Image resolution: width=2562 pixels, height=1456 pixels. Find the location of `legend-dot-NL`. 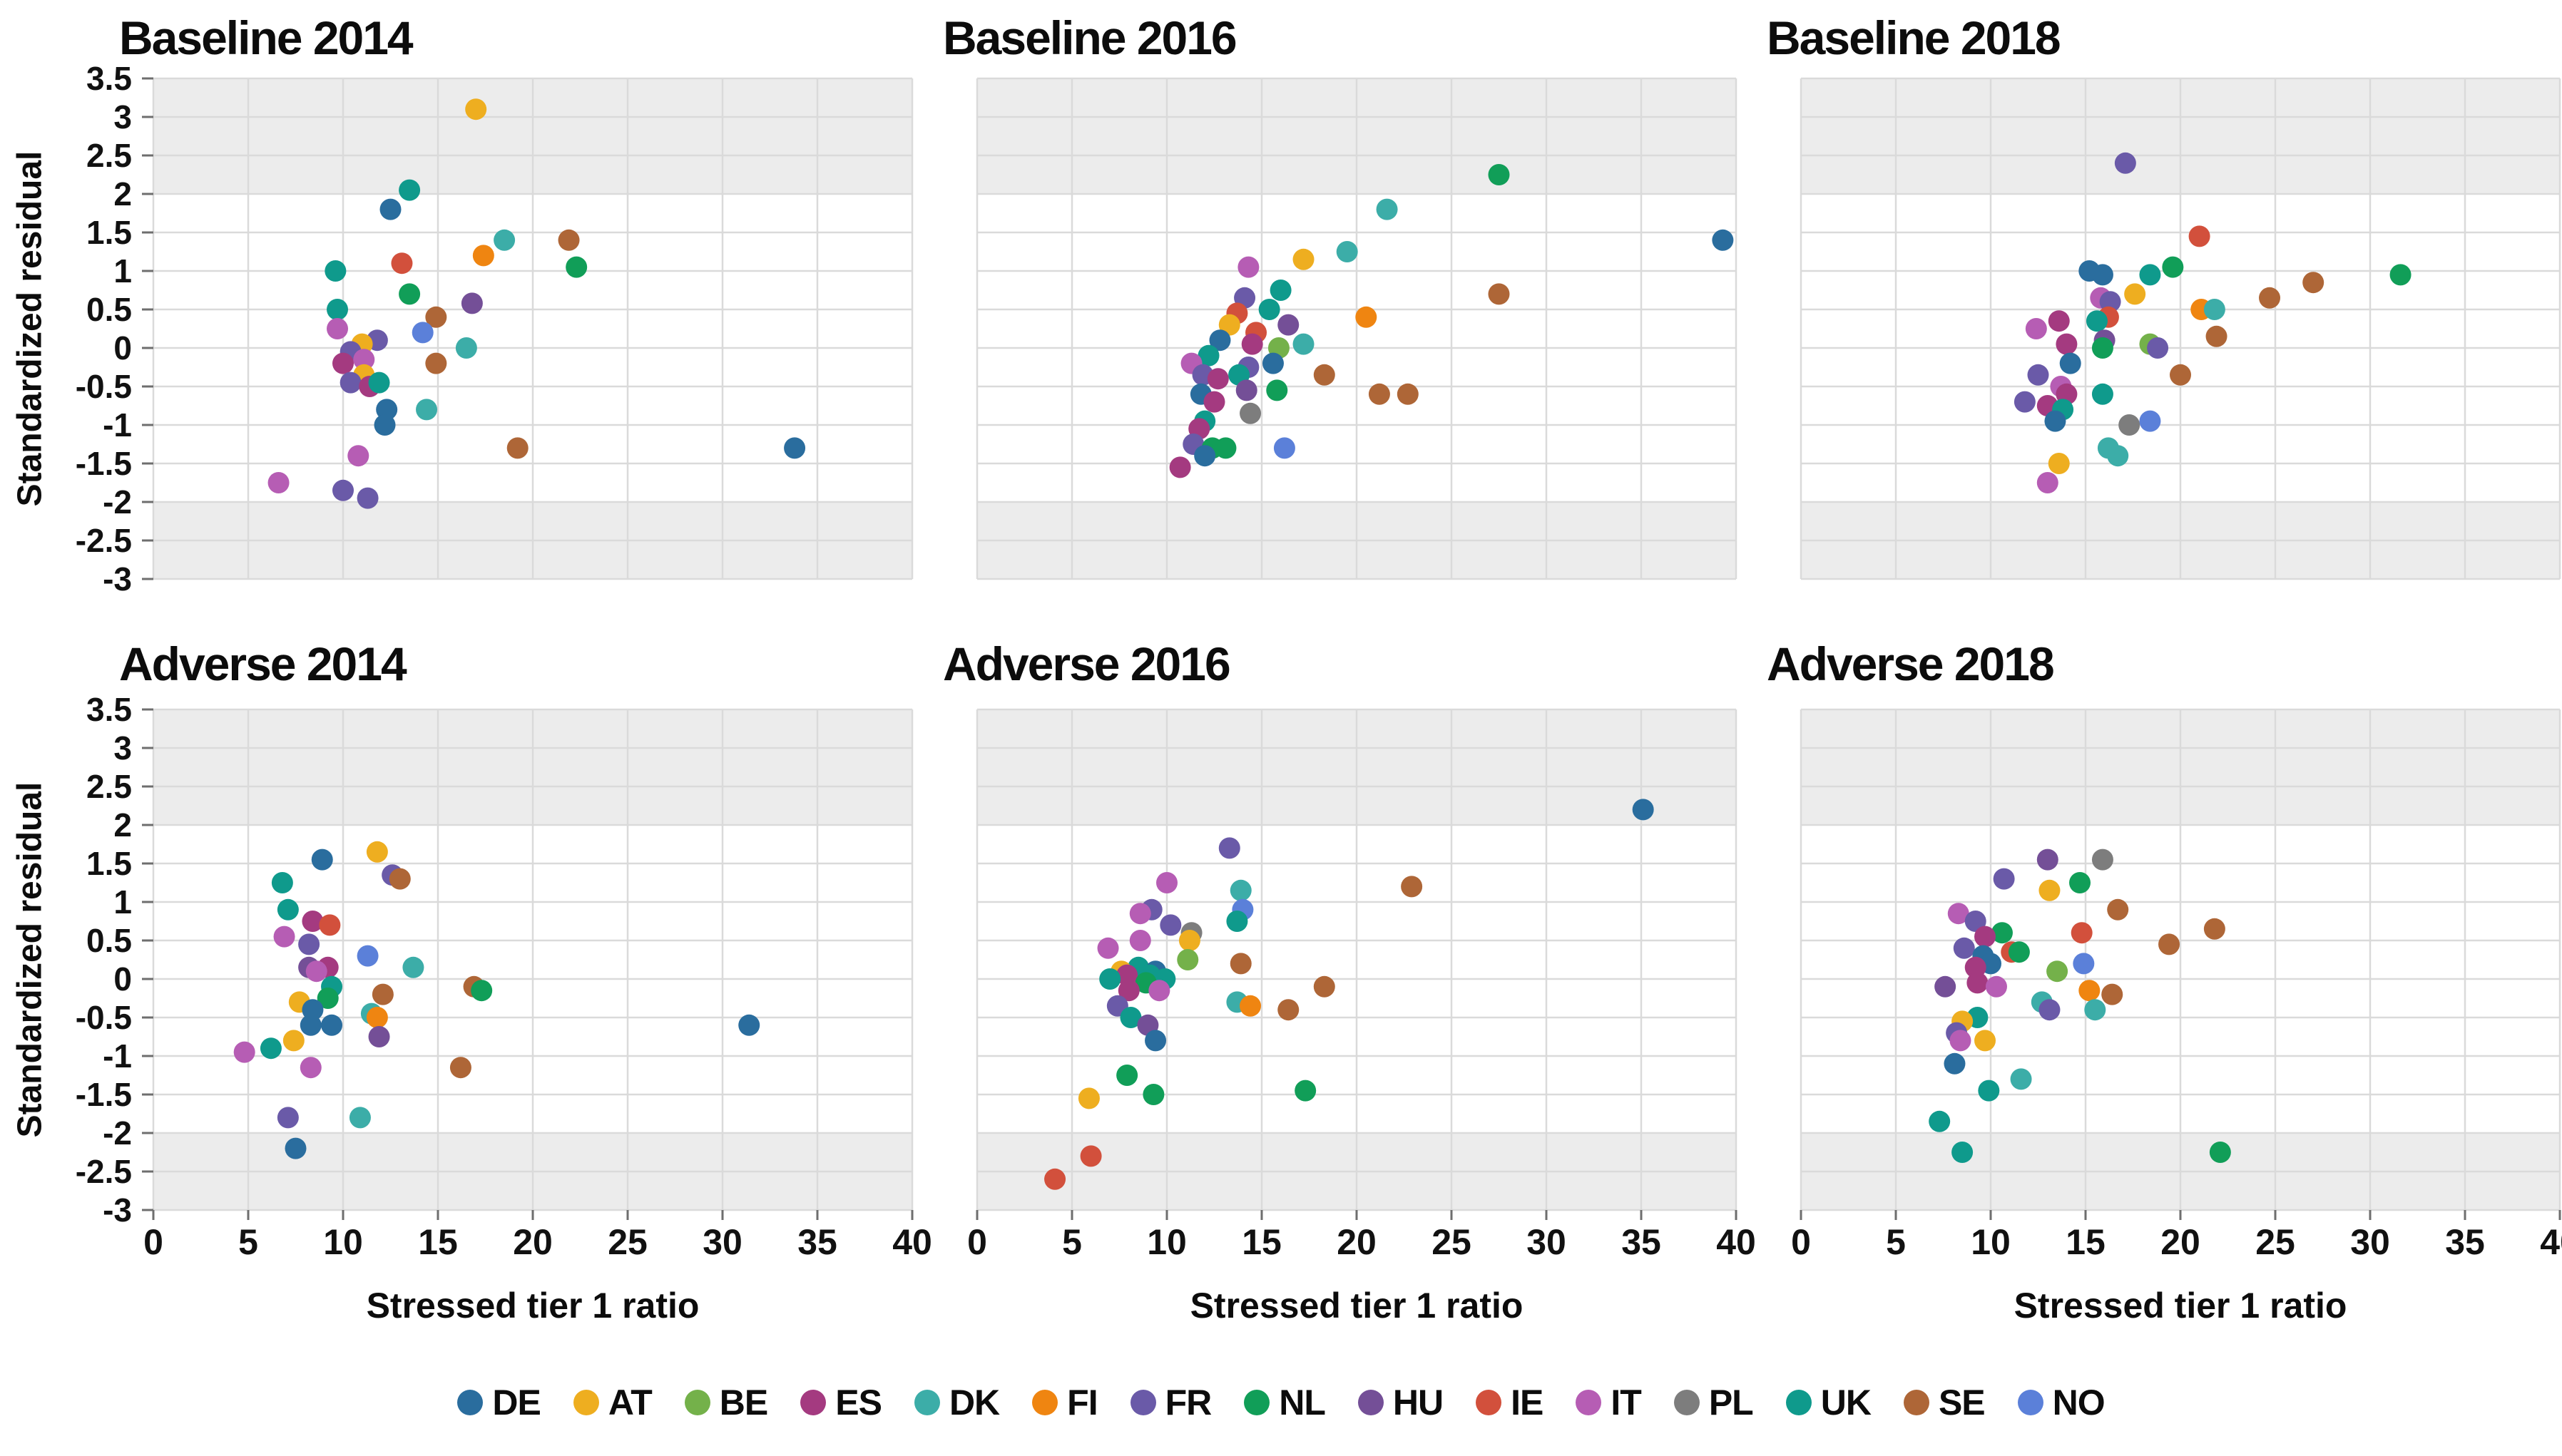

legend-dot-NL is located at coordinates (1257, 1402).